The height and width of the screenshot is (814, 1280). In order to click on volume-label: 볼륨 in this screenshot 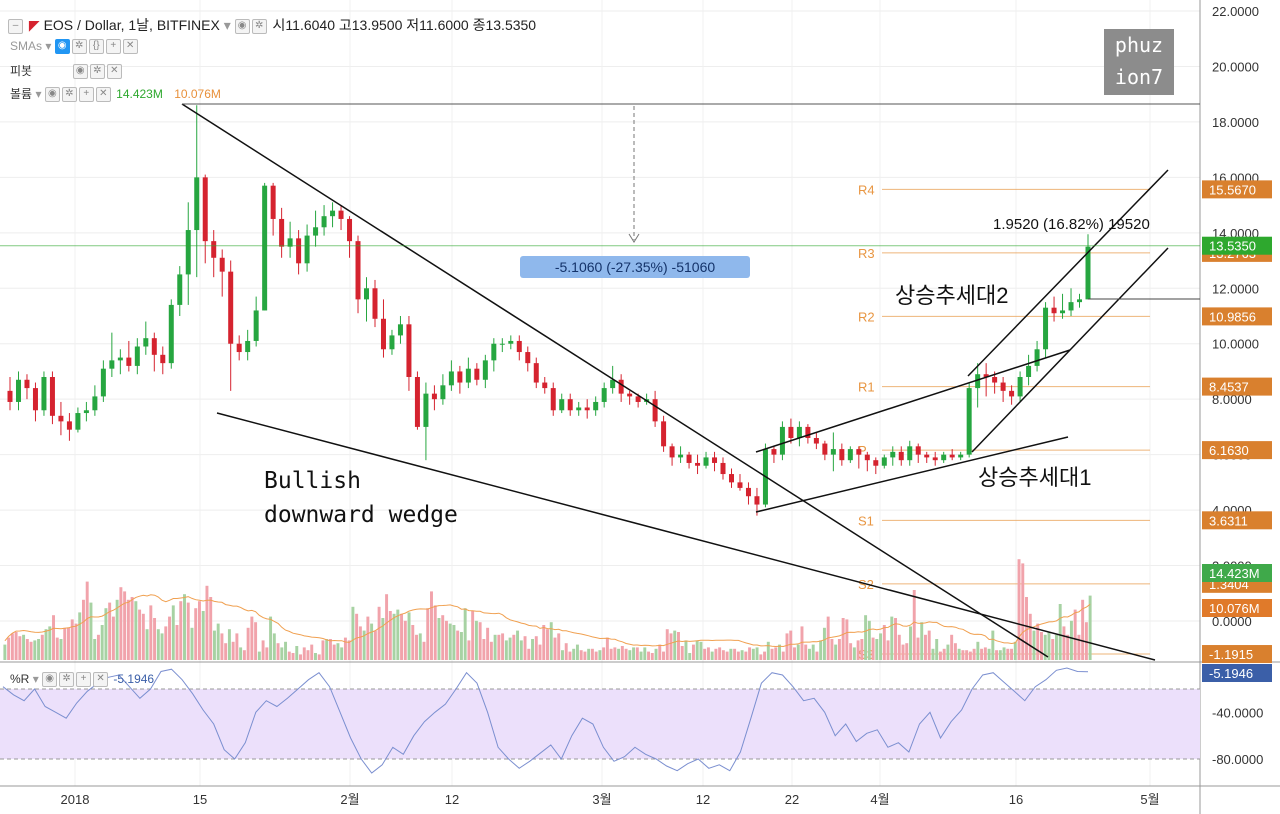, I will do `click(21, 94)`.